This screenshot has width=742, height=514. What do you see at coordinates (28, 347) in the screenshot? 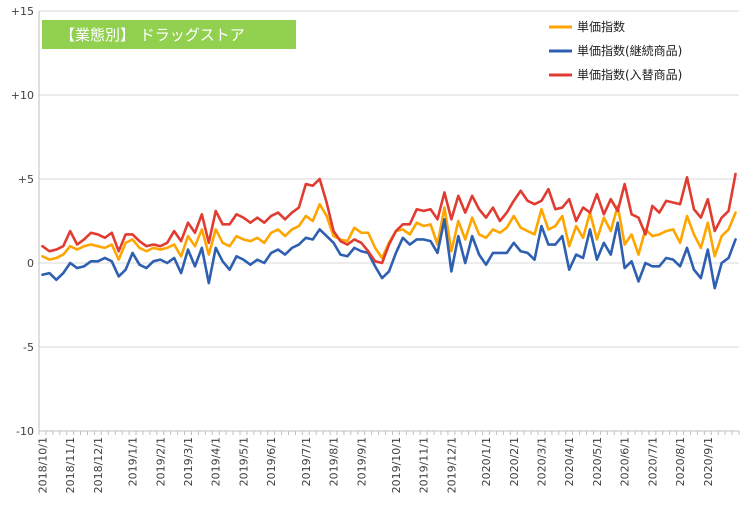
I see `y-tick-label: -5` at bounding box center [28, 347].